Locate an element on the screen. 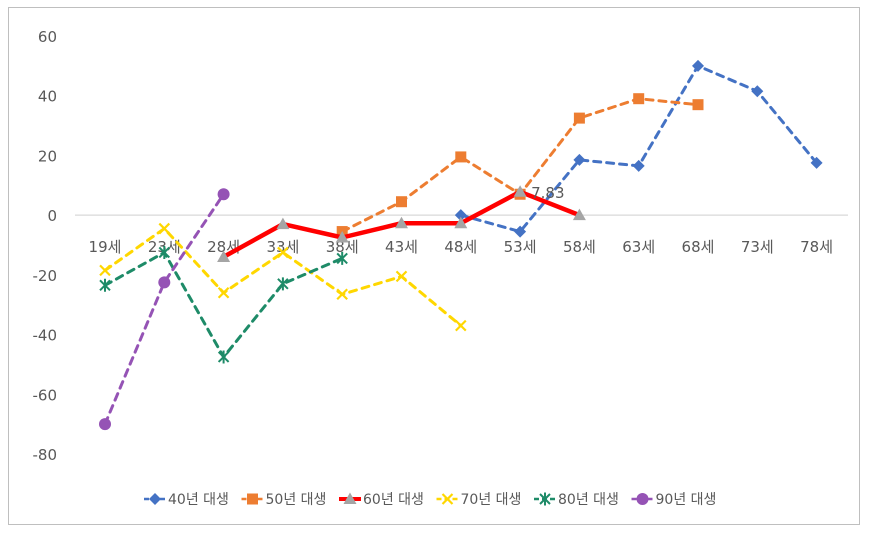 The width and height of the screenshot is (870, 534). x-tick-label: 78세 is located at coordinates (816, 247).